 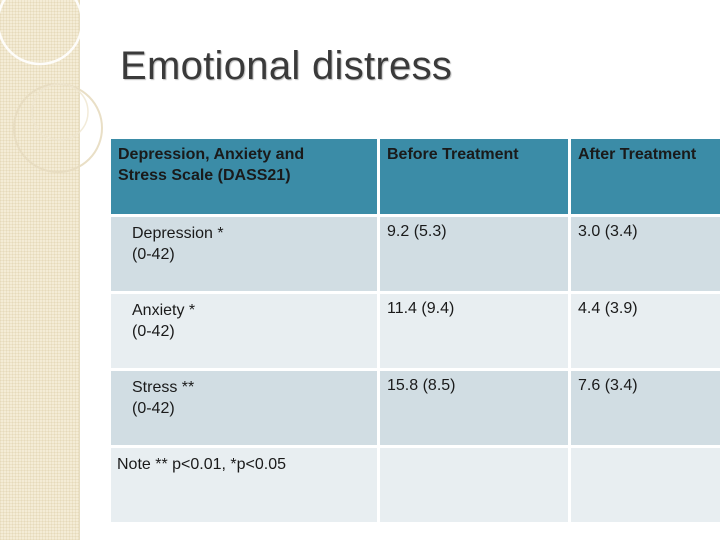 I want to click on slide-title: Emotional distress, so click(x=286, y=66).